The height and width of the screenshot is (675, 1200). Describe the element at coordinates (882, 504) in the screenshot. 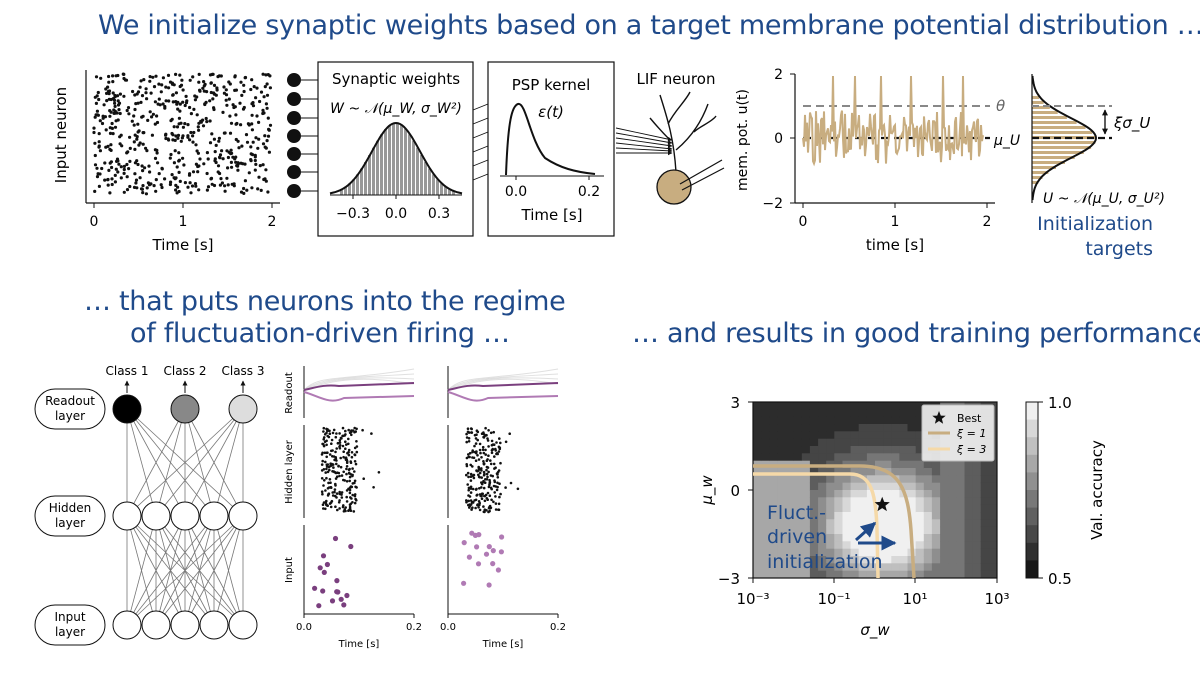

I see `best-point-star` at that location.